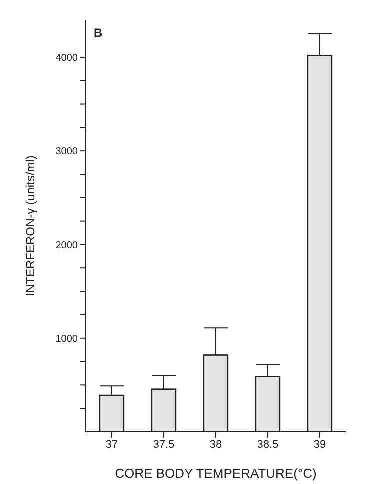 This screenshot has width=388, height=484. Describe the element at coordinates (98, 33) in the screenshot. I see `annotation: B` at that location.